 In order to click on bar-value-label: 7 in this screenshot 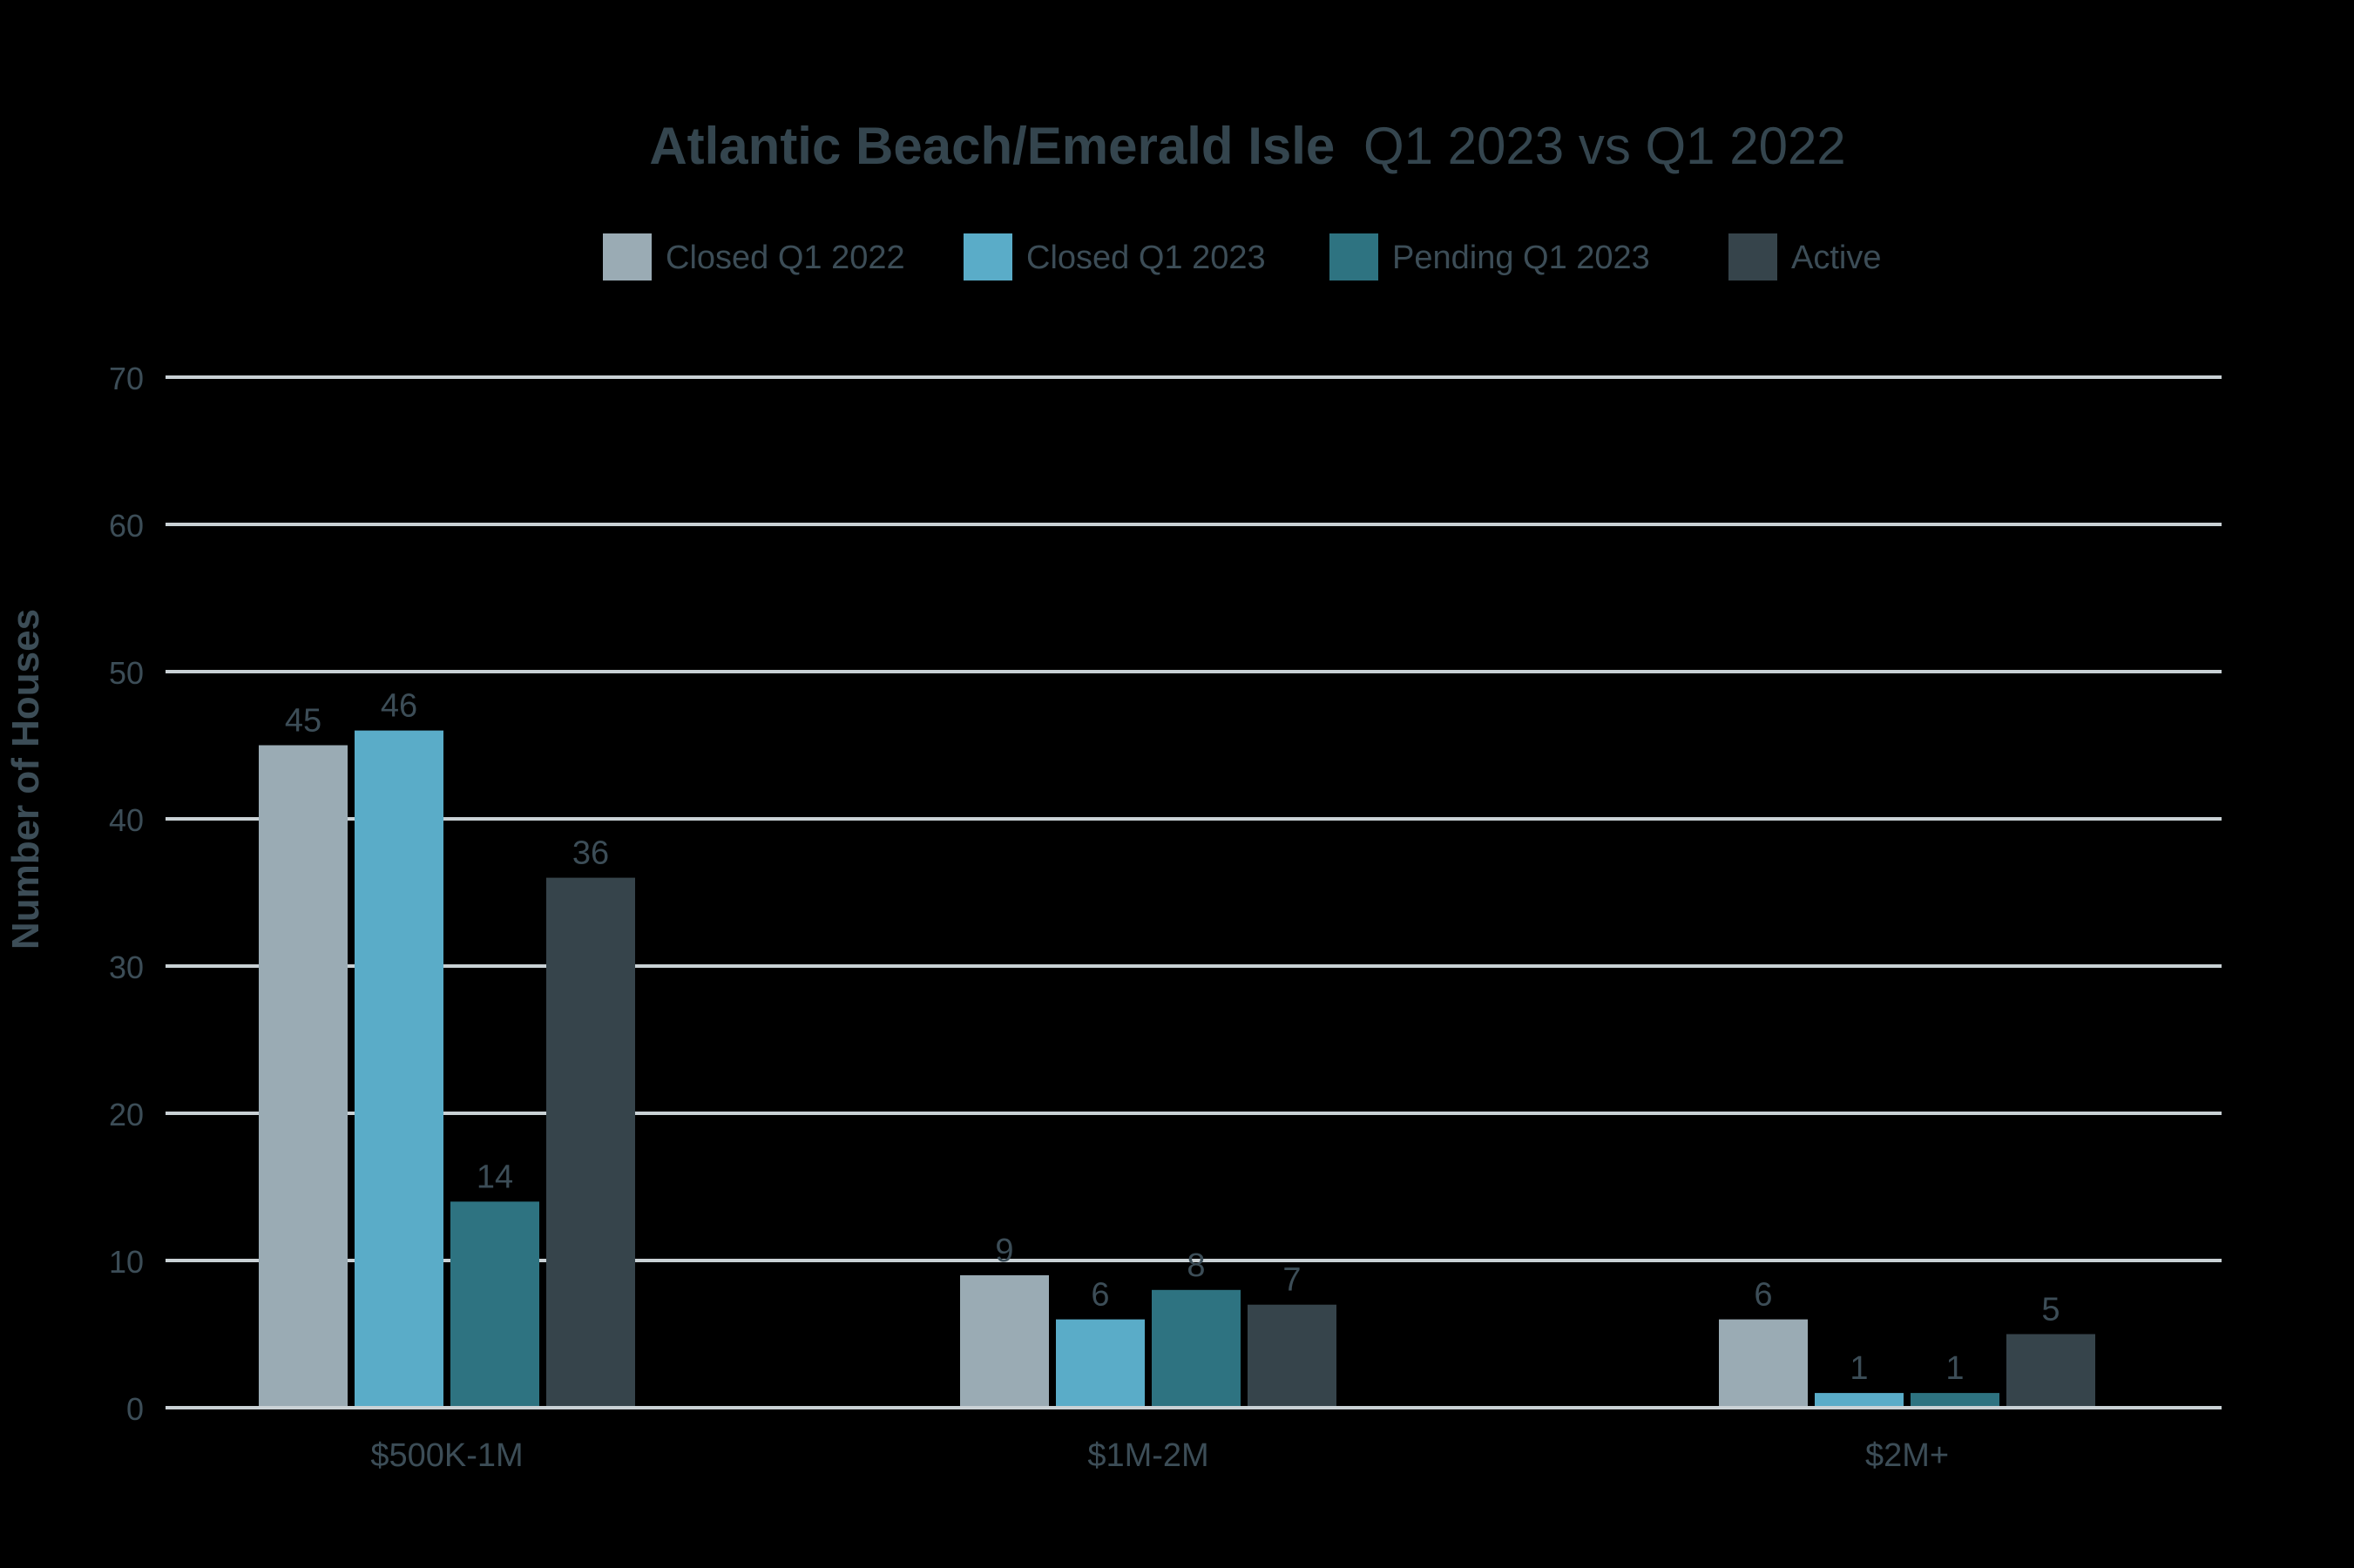, I will do `click(1291, 1280)`.